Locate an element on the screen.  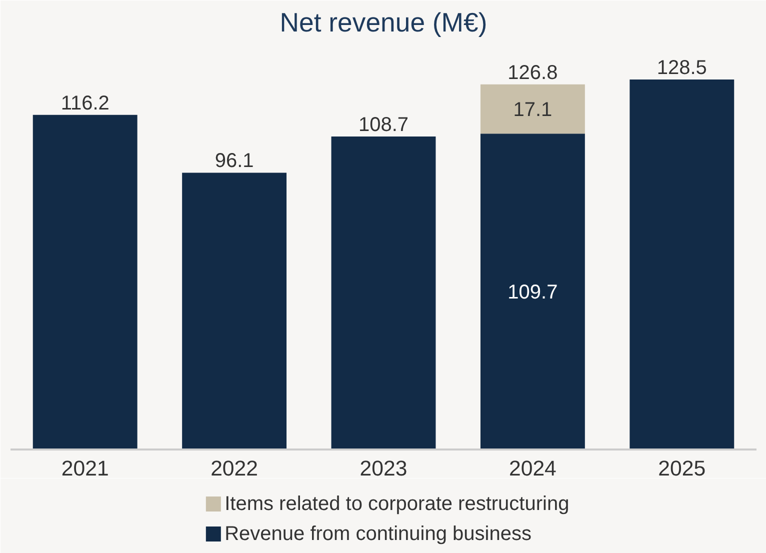
data-label: 17.1 is located at coordinates (532, 110).